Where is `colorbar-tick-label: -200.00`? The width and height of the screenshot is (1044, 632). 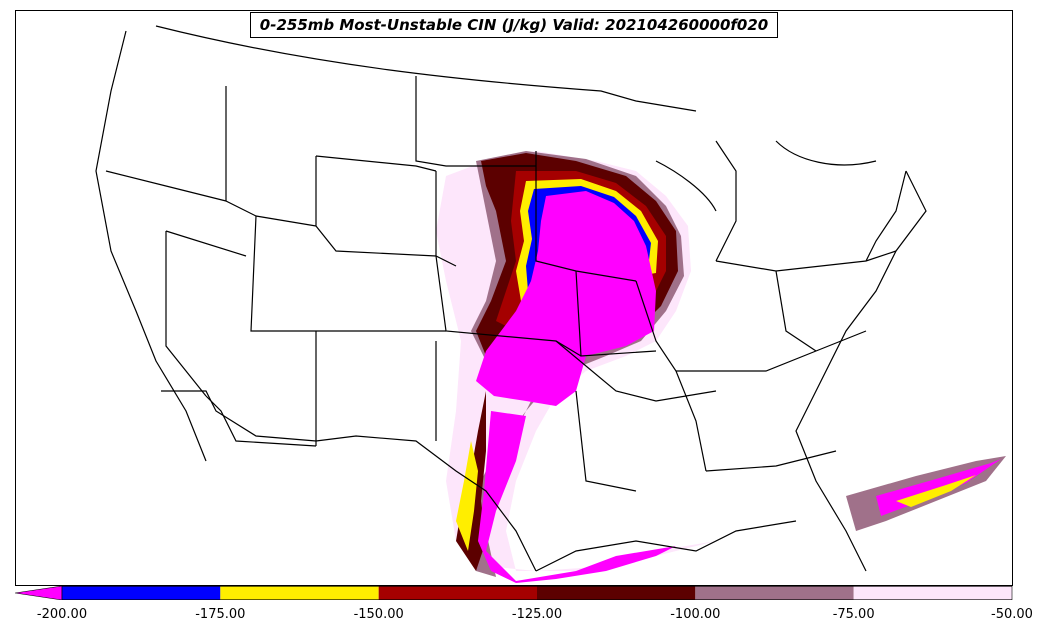
colorbar-tick-label: -200.00 is located at coordinates (62, 614).